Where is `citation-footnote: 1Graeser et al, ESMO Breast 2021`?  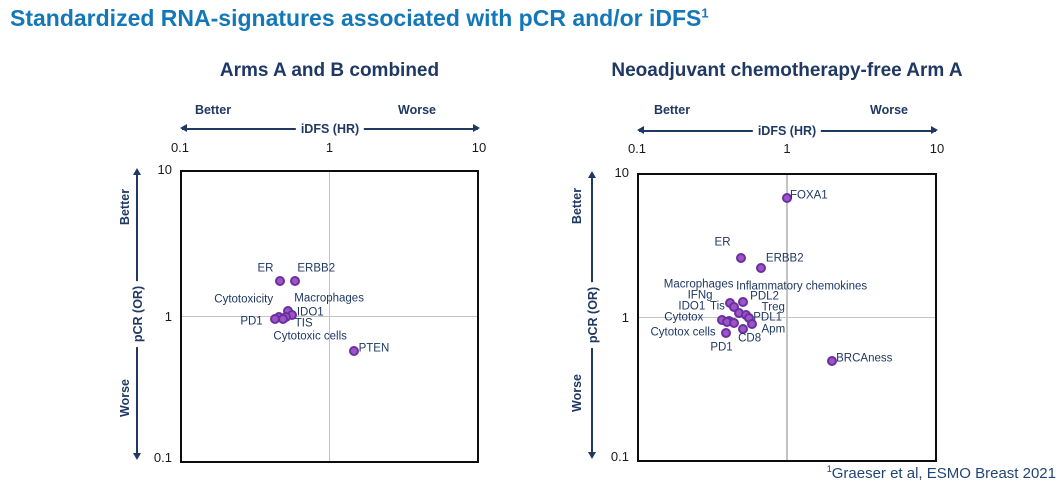 citation-footnote: 1Graeser et al, ESMO Breast 2021 is located at coordinates (941, 473).